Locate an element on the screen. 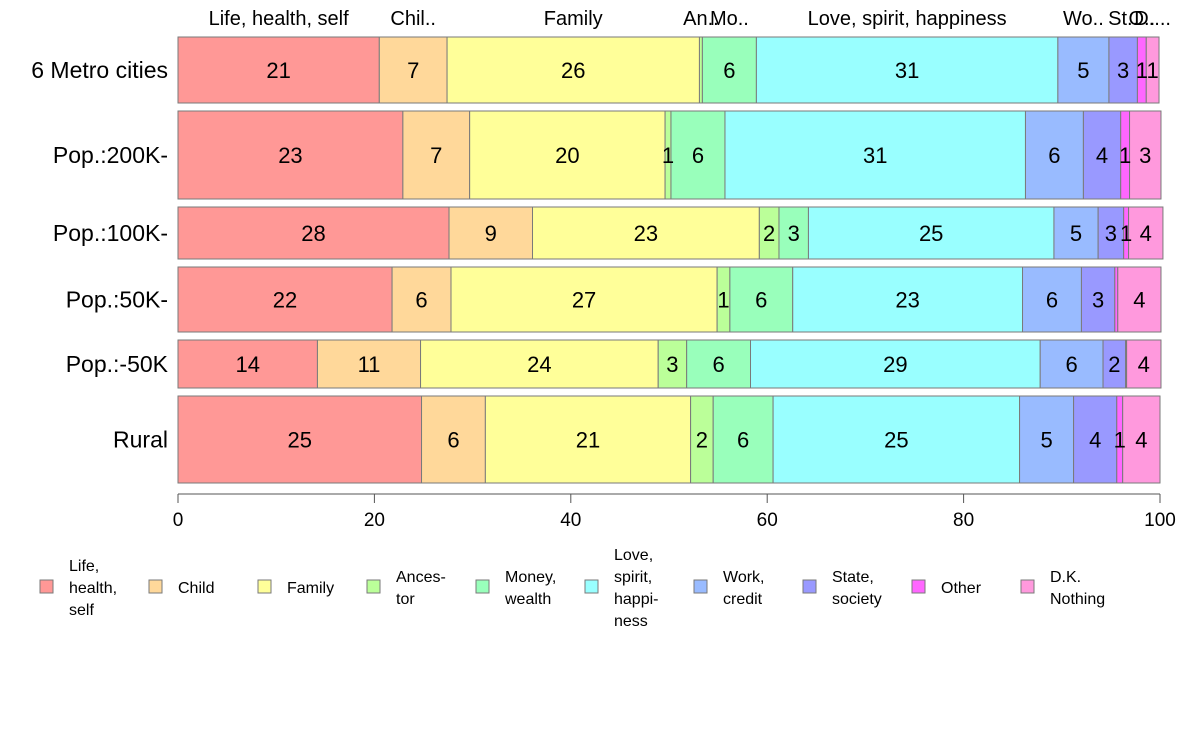 This screenshot has width=1188, height=736. segment-value-label: 31 is located at coordinates (907, 70).